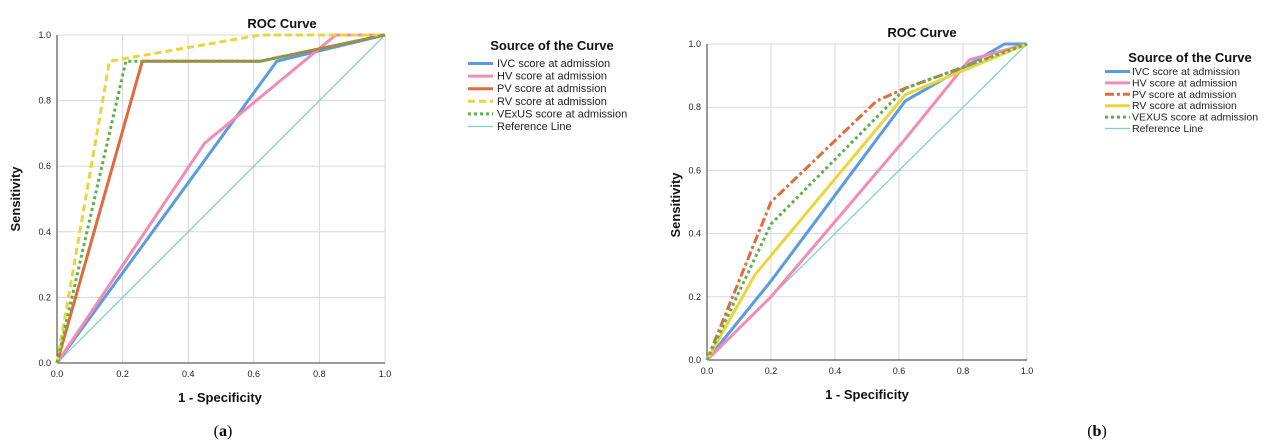 The width and height of the screenshot is (1270, 446). What do you see at coordinates (281, 23) in the screenshot?
I see `panel-a-title: ROC Curve` at bounding box center [281, 23].